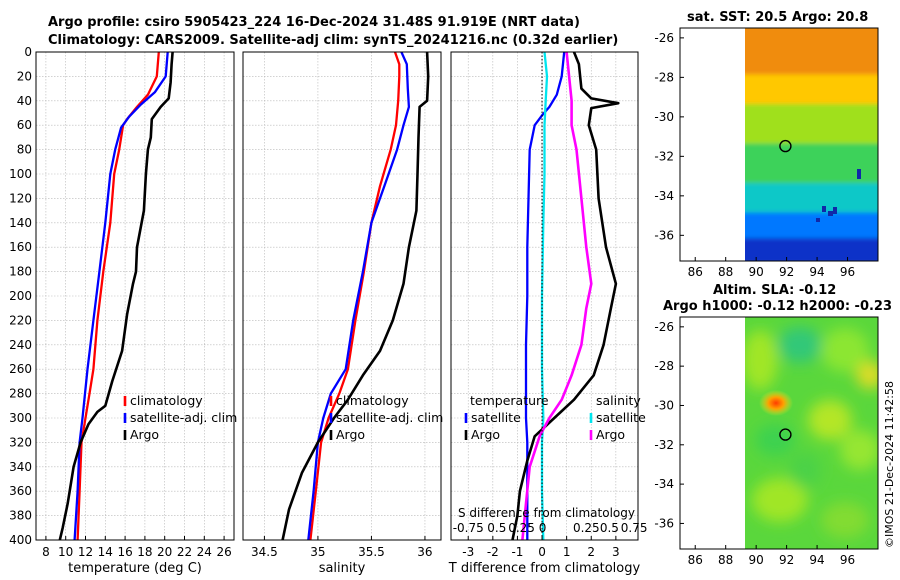  I want to click on sla-anomaly-blobs, so click(810, 432).